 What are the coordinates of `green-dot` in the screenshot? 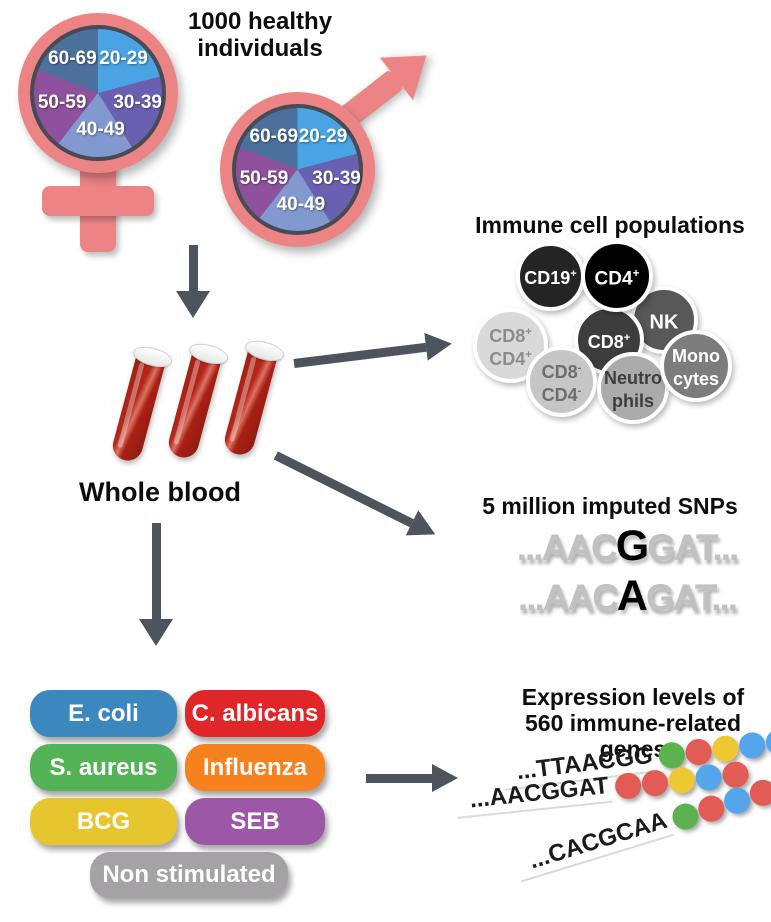 It's located at (685, 816).